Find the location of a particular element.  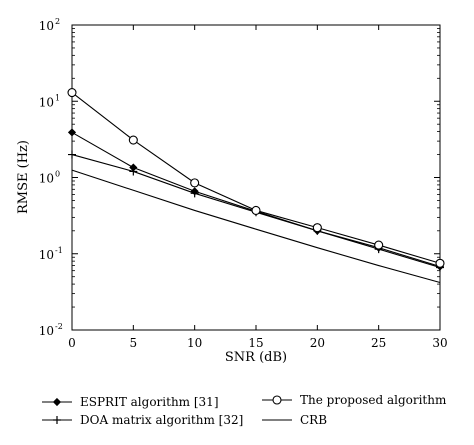

legend-label: CRB is located at coordinates (313, 420).